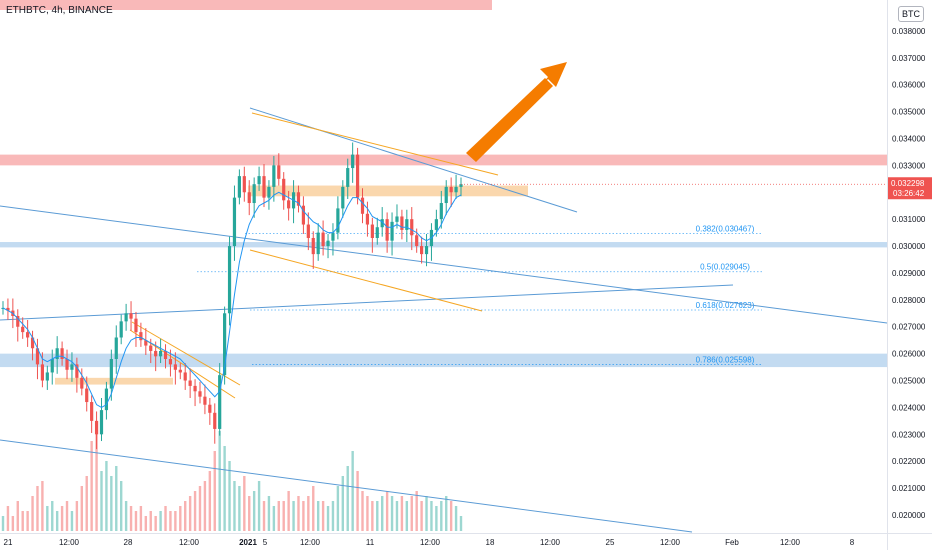 This screenshot has width=932, height=550. Describe the element at coordinates (490, 542) in the screenshot. I see `time-tick-label: 18` at that location.